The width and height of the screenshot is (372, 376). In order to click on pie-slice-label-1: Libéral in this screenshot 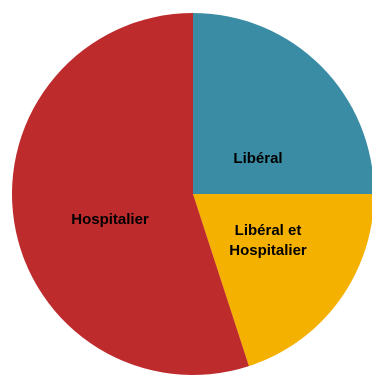, I will do `click(257, 158)`.